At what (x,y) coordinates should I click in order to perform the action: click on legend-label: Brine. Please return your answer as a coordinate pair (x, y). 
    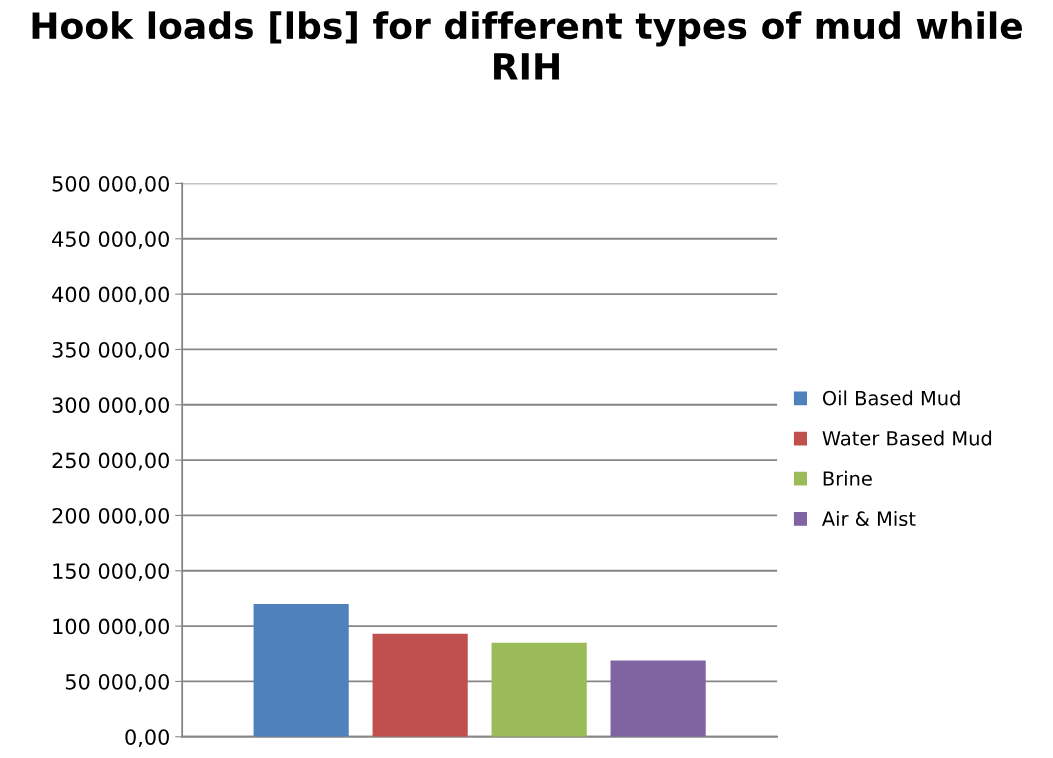
    Looking at the image, I should click on (847, 478).